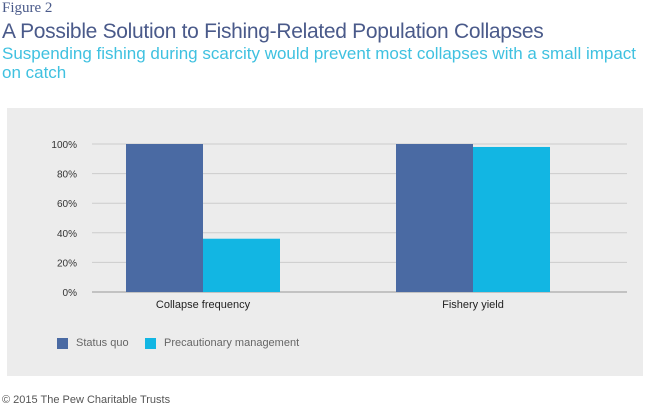  What do you see at coordinates (86, 400) in the screenshot?
I see `copyright: © 2015 The Pew Charitable Trusts` at bounding box center [86, 400].